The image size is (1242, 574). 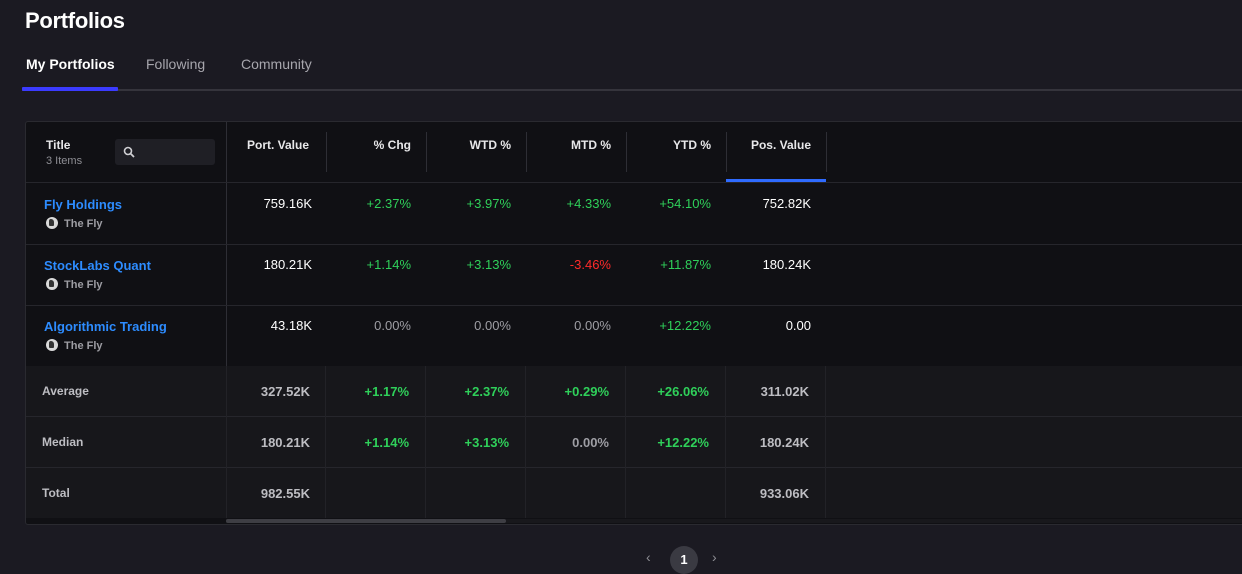 I want to click on page-title: Portfolios, so click(x=75, y=20).